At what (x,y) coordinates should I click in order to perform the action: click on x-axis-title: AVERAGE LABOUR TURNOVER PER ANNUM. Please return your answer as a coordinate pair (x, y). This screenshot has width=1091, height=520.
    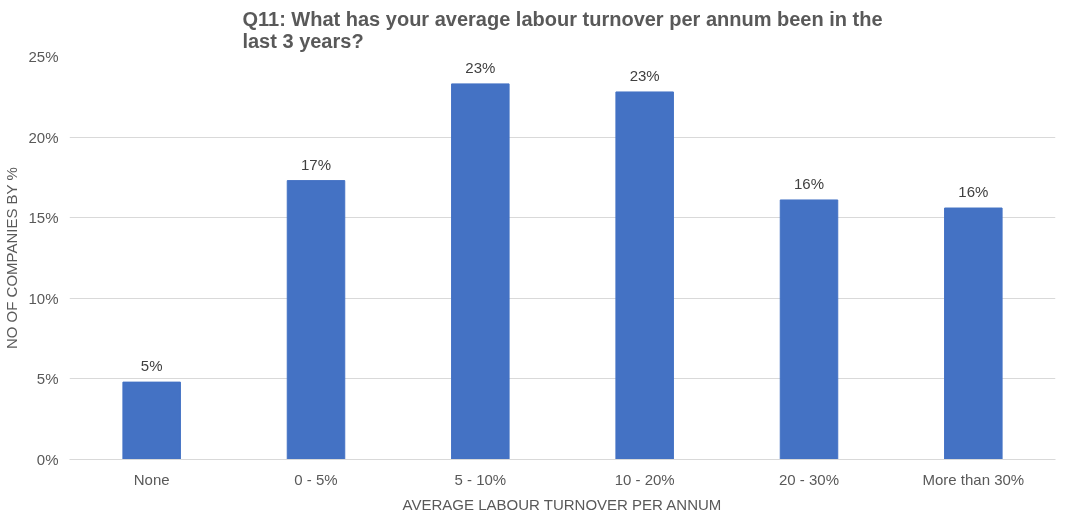
    Looking at the image, I should click on (562, 504).